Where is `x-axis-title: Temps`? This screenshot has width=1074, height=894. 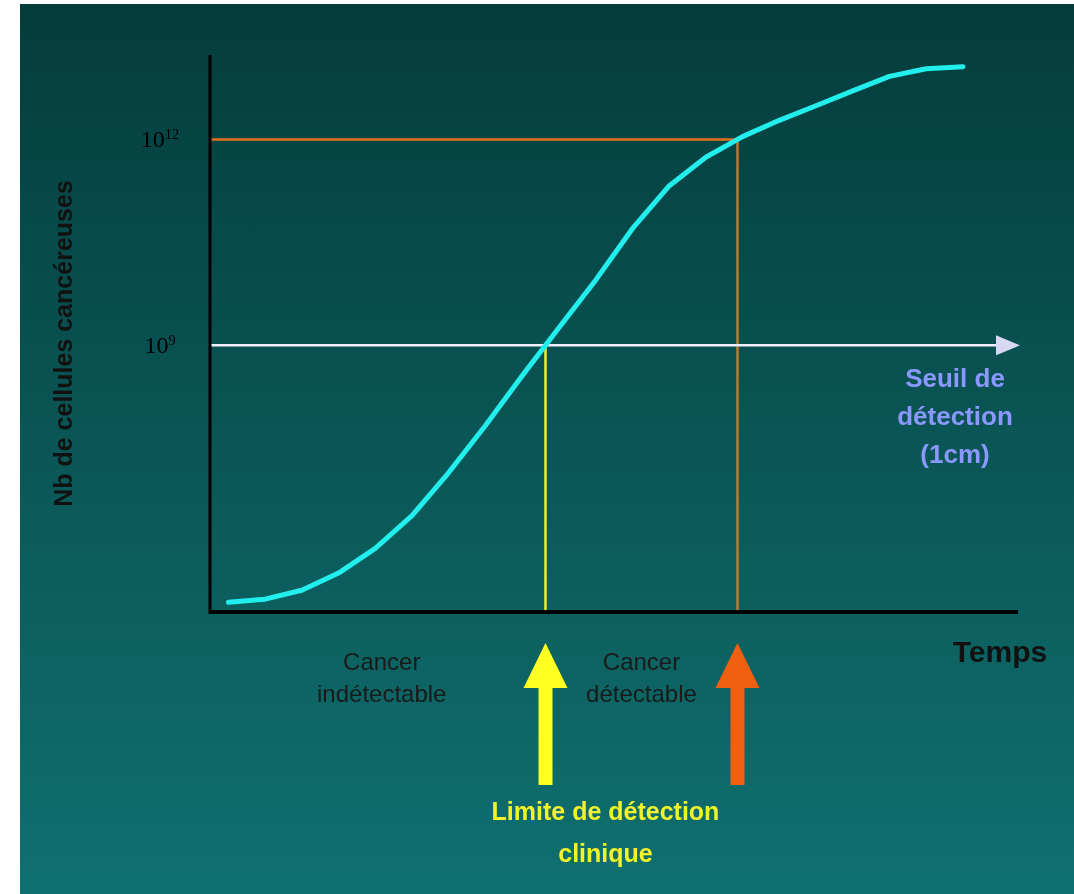 x-axis-title: Temps is located at coordinates (1000, 651).